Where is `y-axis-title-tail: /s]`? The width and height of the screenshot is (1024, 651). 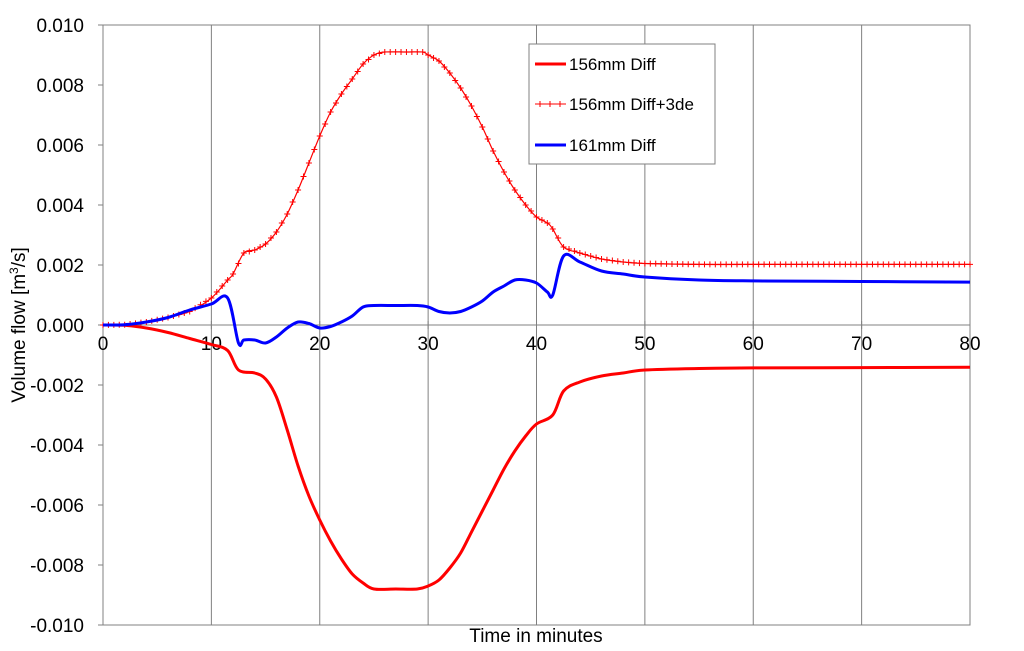 y-axis-title-tail: /s] is located at coordinates (19, 257).